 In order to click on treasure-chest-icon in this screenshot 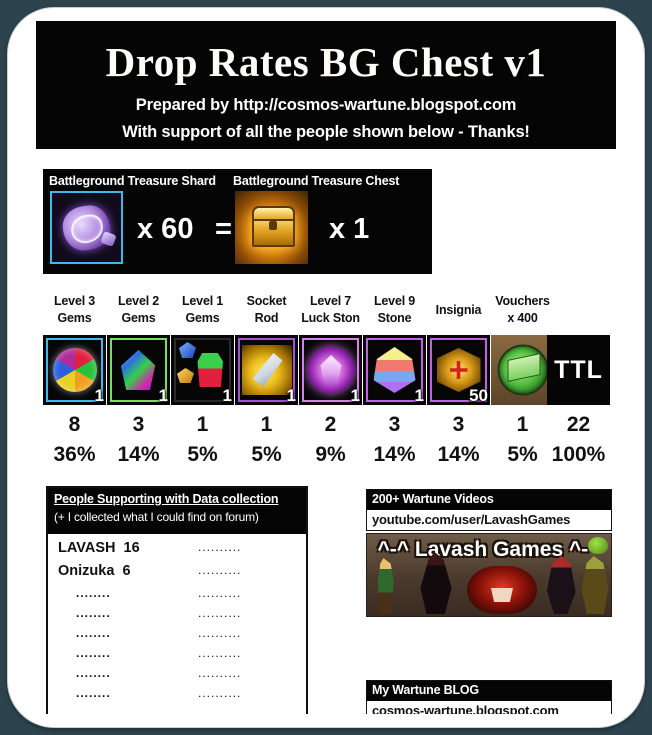, I will do `click(271, 227)`.